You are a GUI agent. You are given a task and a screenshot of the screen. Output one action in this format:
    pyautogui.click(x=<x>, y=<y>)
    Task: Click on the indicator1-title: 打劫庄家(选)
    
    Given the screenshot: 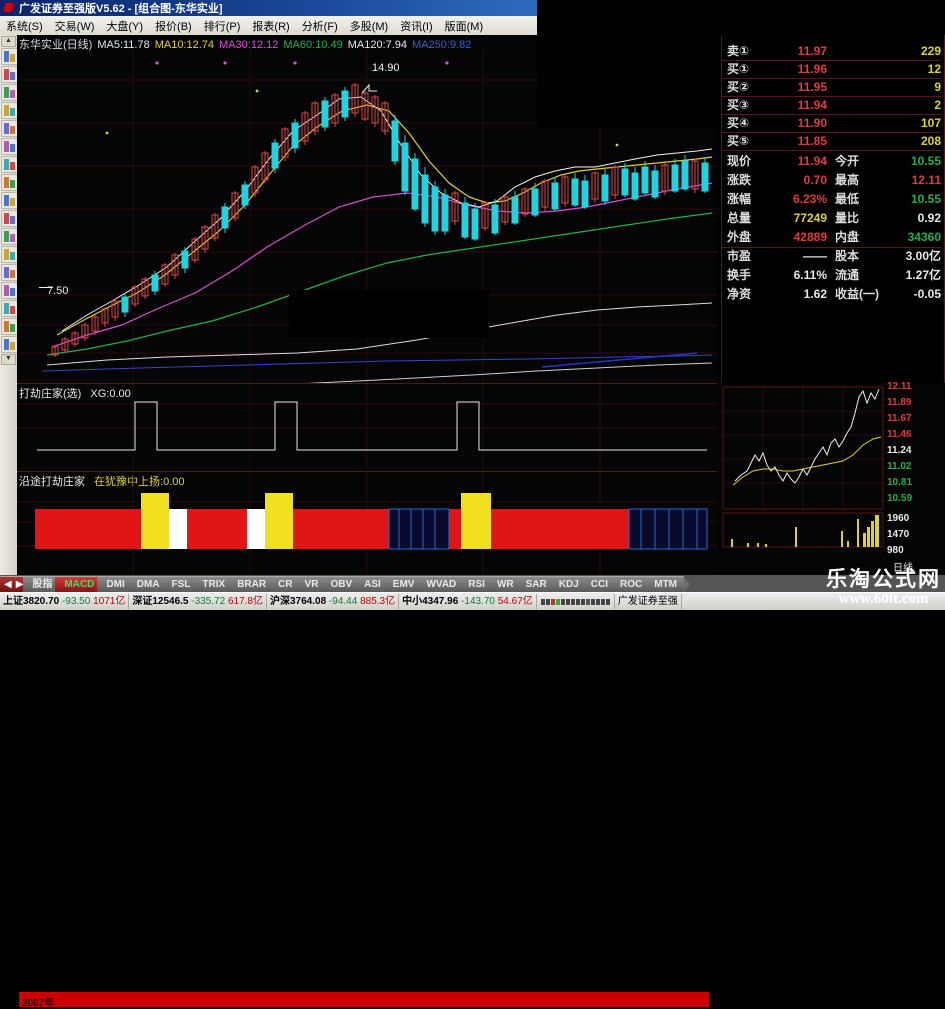 What is the action you would take?
    pyautogui.click(x=50, y=394)
    